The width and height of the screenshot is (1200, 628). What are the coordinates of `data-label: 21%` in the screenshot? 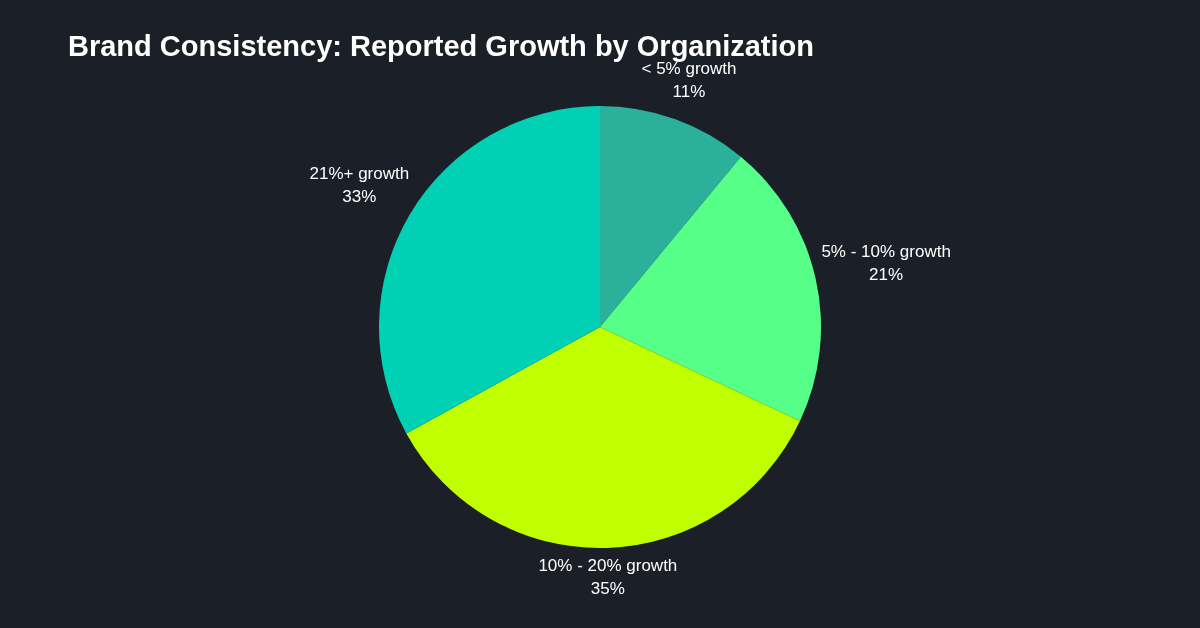 It's located at (886, 275).